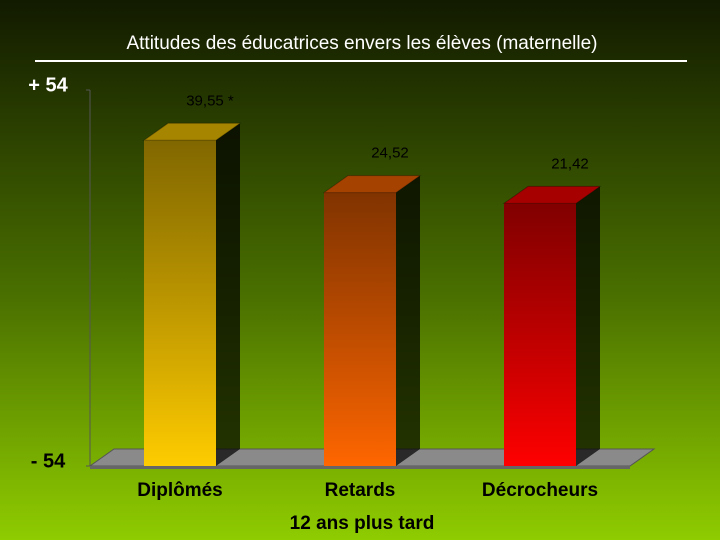  Describe the element at coordinates (210, 100) in the screenshot. I see `value-label: 39,55 *` at that location.